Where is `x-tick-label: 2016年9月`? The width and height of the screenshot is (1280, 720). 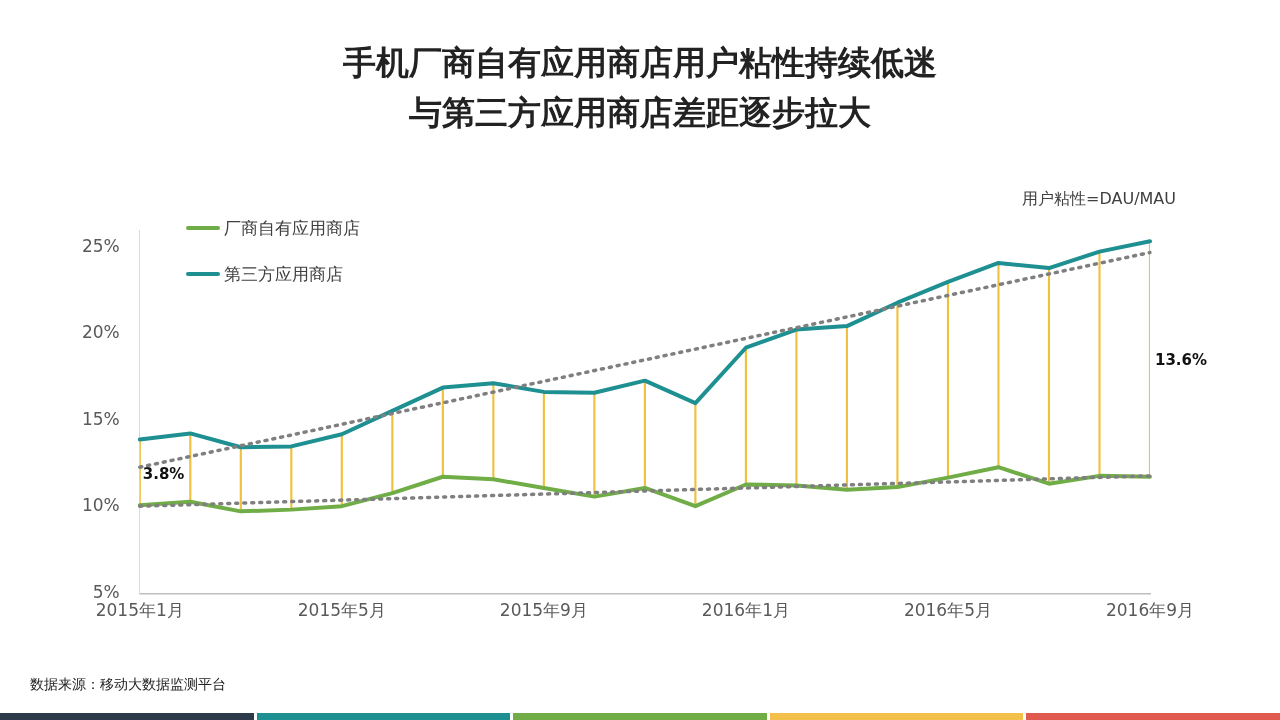 x-tick-label: 2016年9月 is located at coordinates (1150, 610).